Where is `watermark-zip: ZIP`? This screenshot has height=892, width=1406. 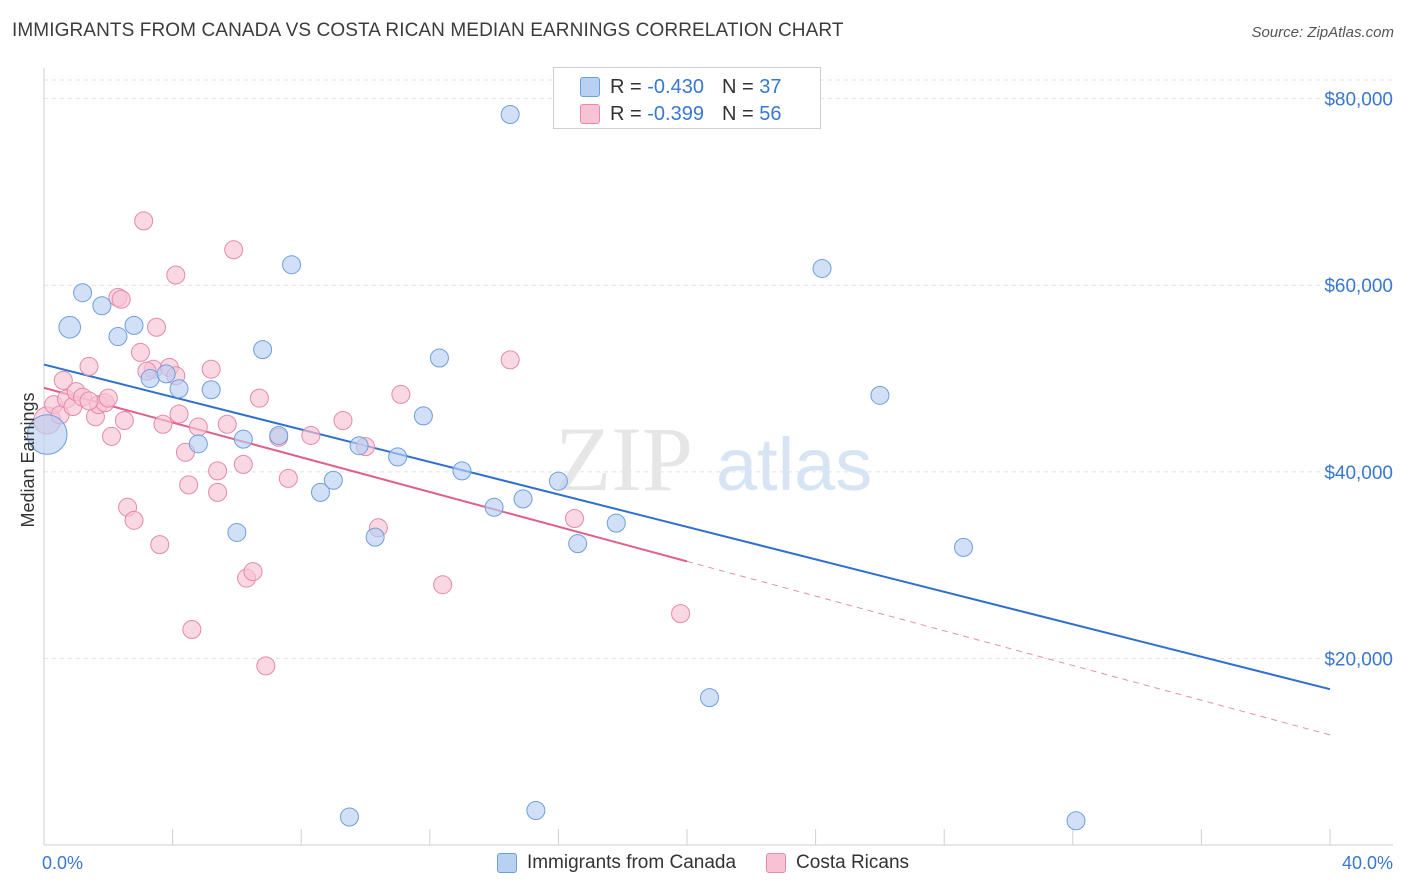
watermark-zip: ZIP is located at coordinates (624, 459).